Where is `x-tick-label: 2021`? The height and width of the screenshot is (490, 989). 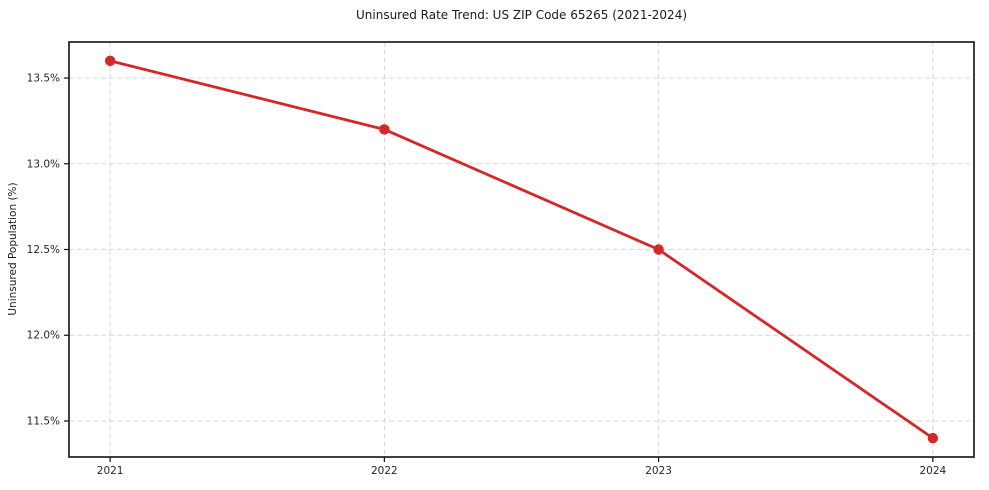 x-tick-label: 2021 is located at coordinates (110, 471).